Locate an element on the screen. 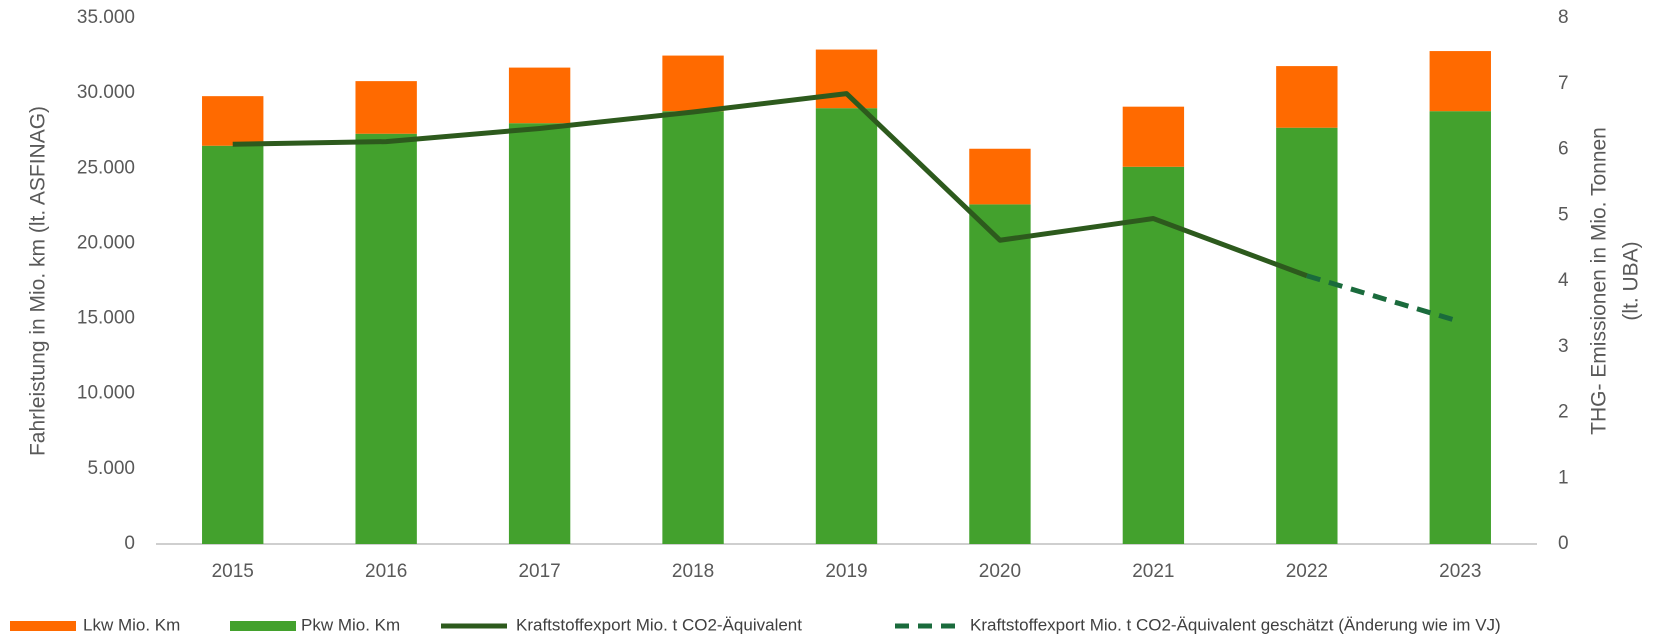 The image size is (1656, 639). y-tick-label: 20.000 is located at coordinates (106, 242).